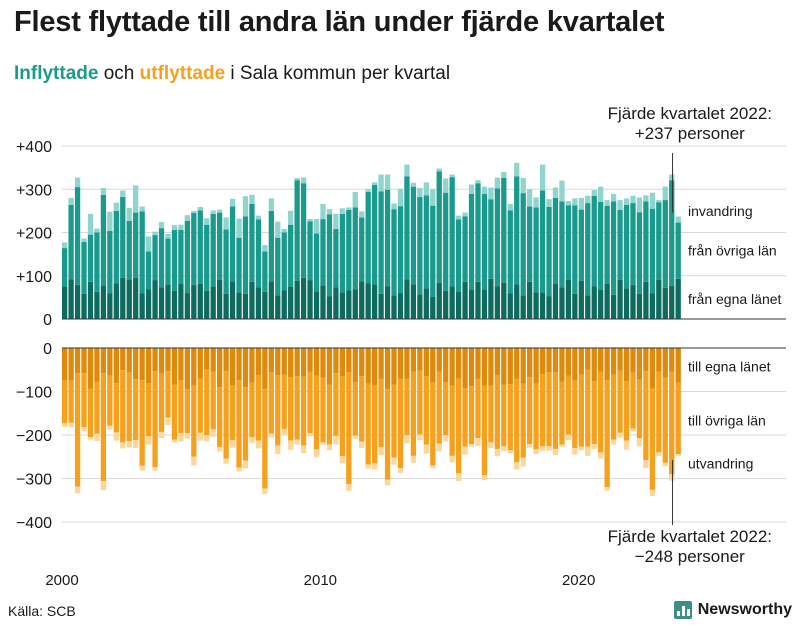  Describe the element at coordinates (690, 547) in the screenshot. I see `note-bottom: Fjärde kvartalet 2022: −248 personer` at that location.